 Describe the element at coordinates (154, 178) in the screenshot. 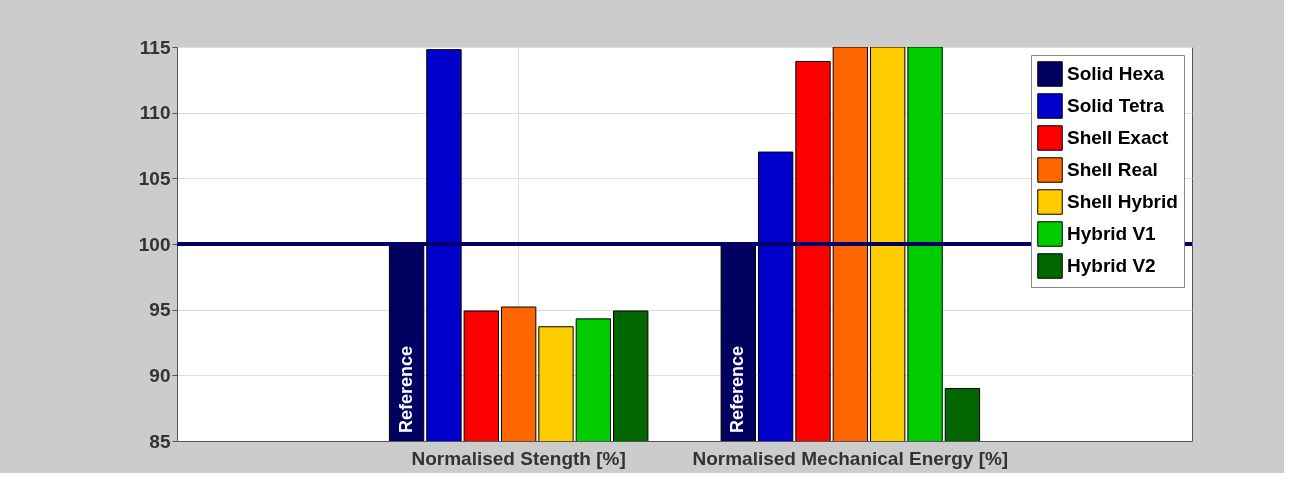

I see `y-tick-label: 105` at that location.